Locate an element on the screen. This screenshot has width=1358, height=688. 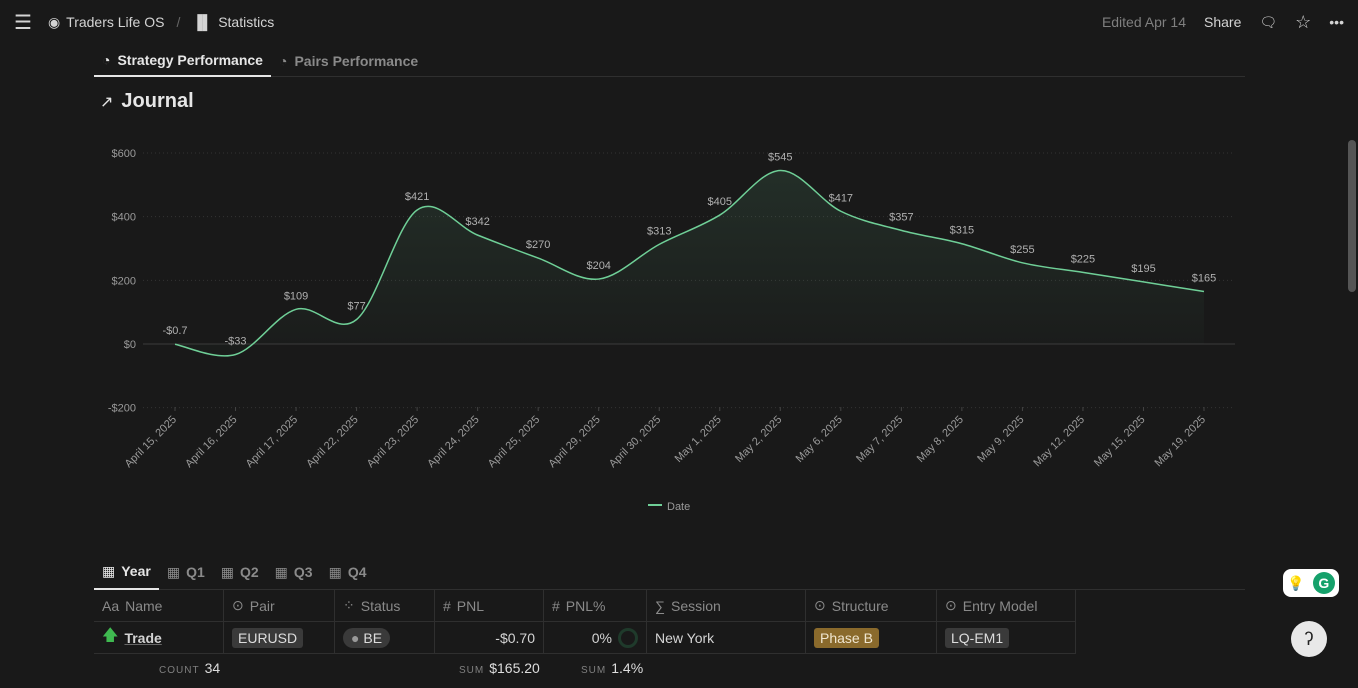
view-tabs: ▦ Year ▦ Q1 ▦ Q2 ▦ Q3 ▦ Q4 is located at coordinates (669, 572).